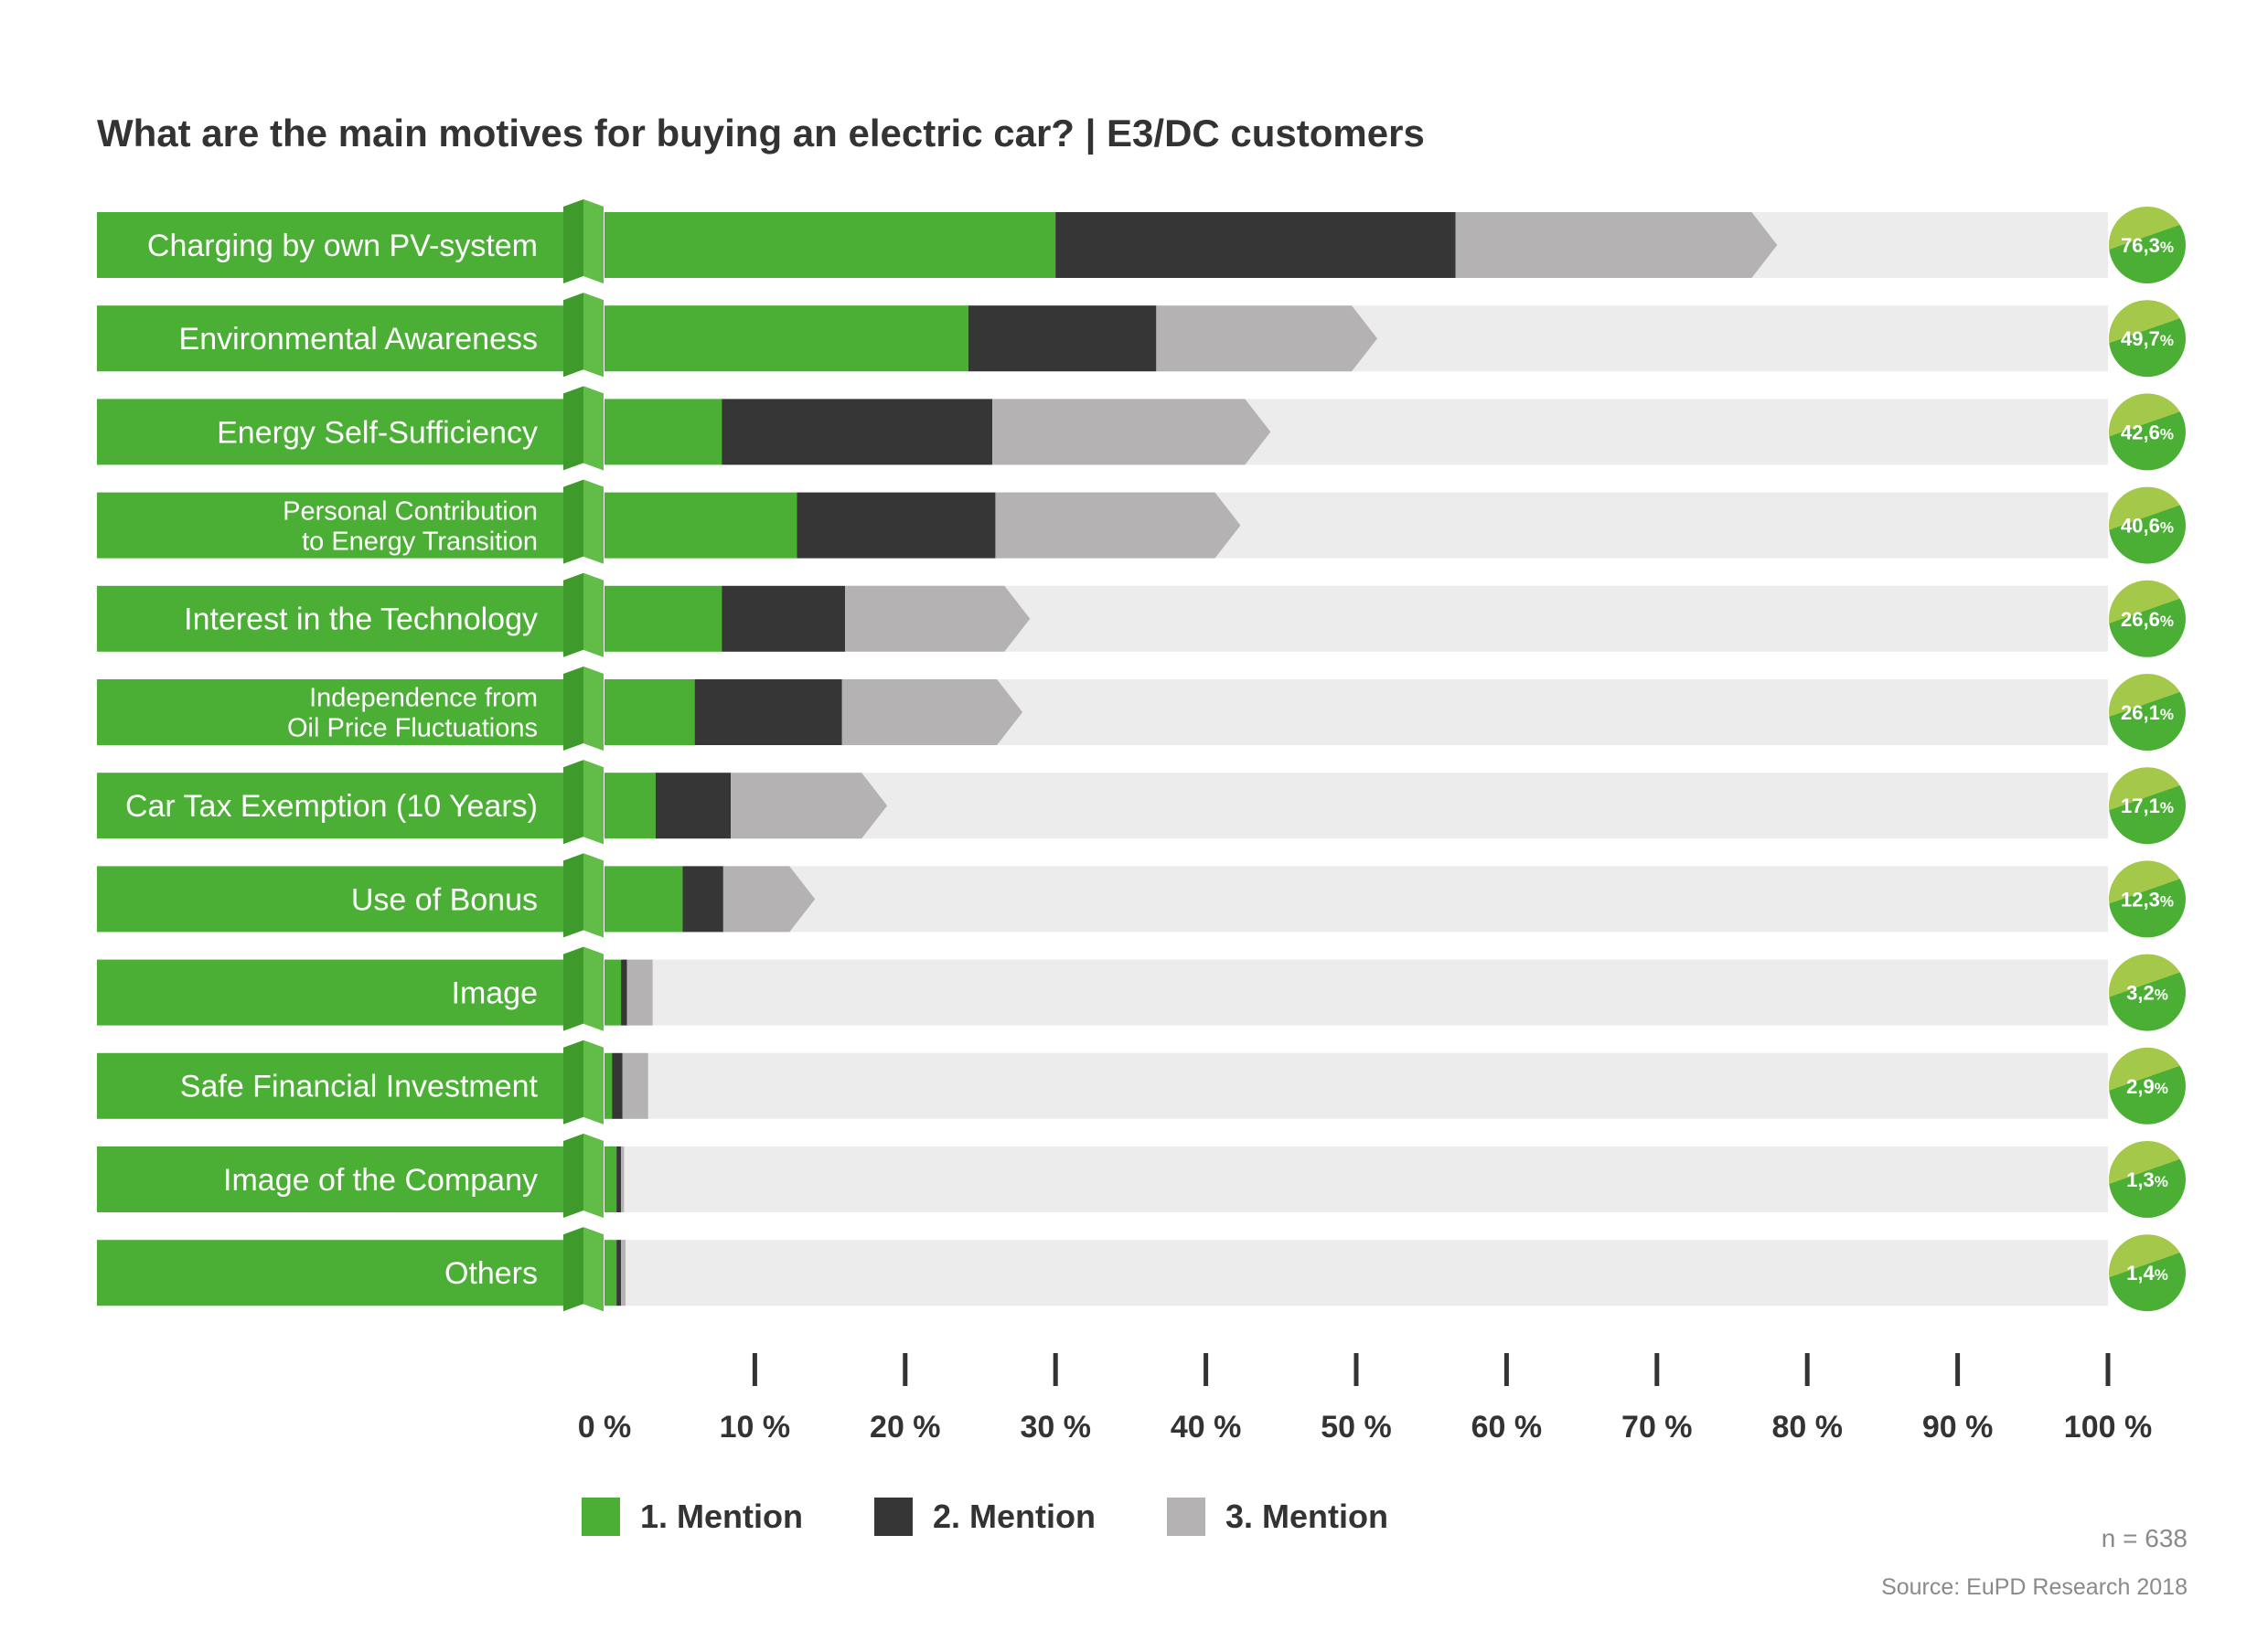 The height and width of the screenshot is (1642, 2268). I want to click on total-value: 1,4%, so click(2147, 1273).